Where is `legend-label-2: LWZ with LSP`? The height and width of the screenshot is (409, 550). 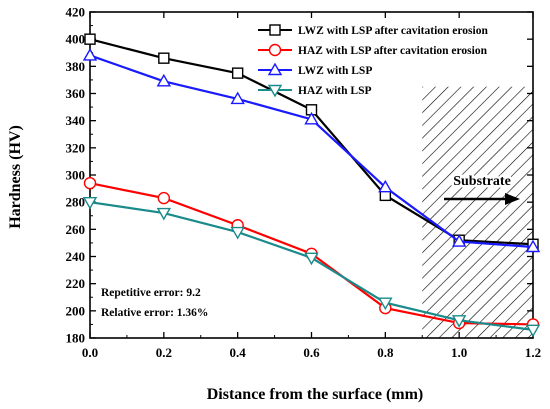
legend-label-2: LWZ with LSP is located at coordinates (335, 71).